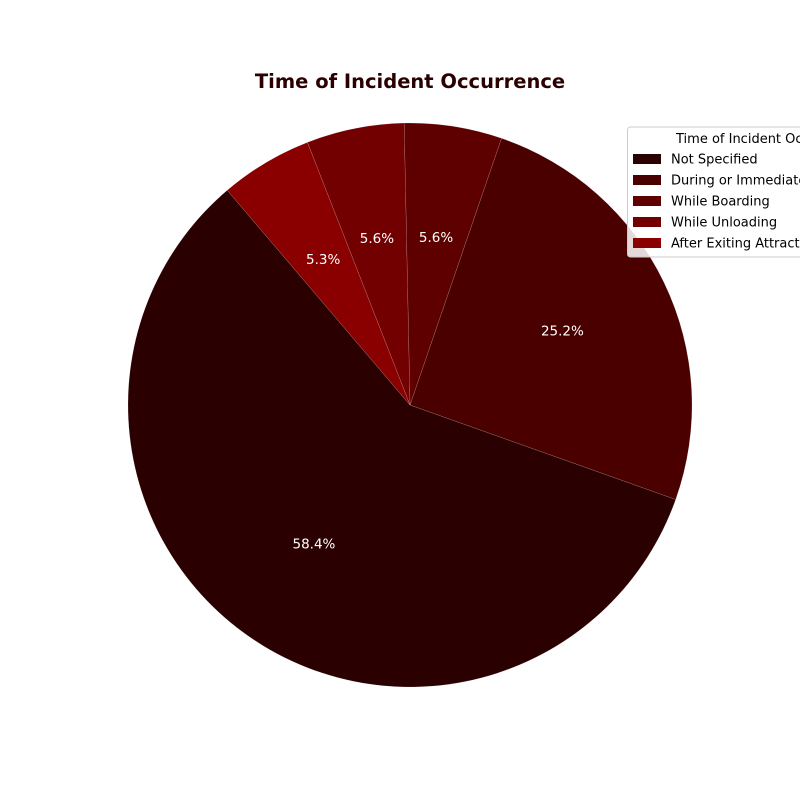 Image resolution: width=800 pixels, height=800 pixels. Describe the element at coordinates (714, 160) in the screenshot. I see `legend-entry-label: Not Specified` at that location.